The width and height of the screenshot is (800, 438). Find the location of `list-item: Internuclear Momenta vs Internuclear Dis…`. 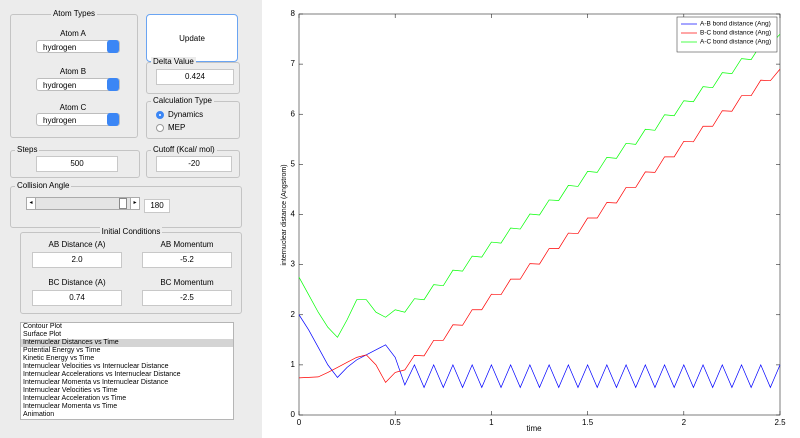

list-item: Internuclear Momenta vs Internuclear Dis… is located at coordinates (96, 382).